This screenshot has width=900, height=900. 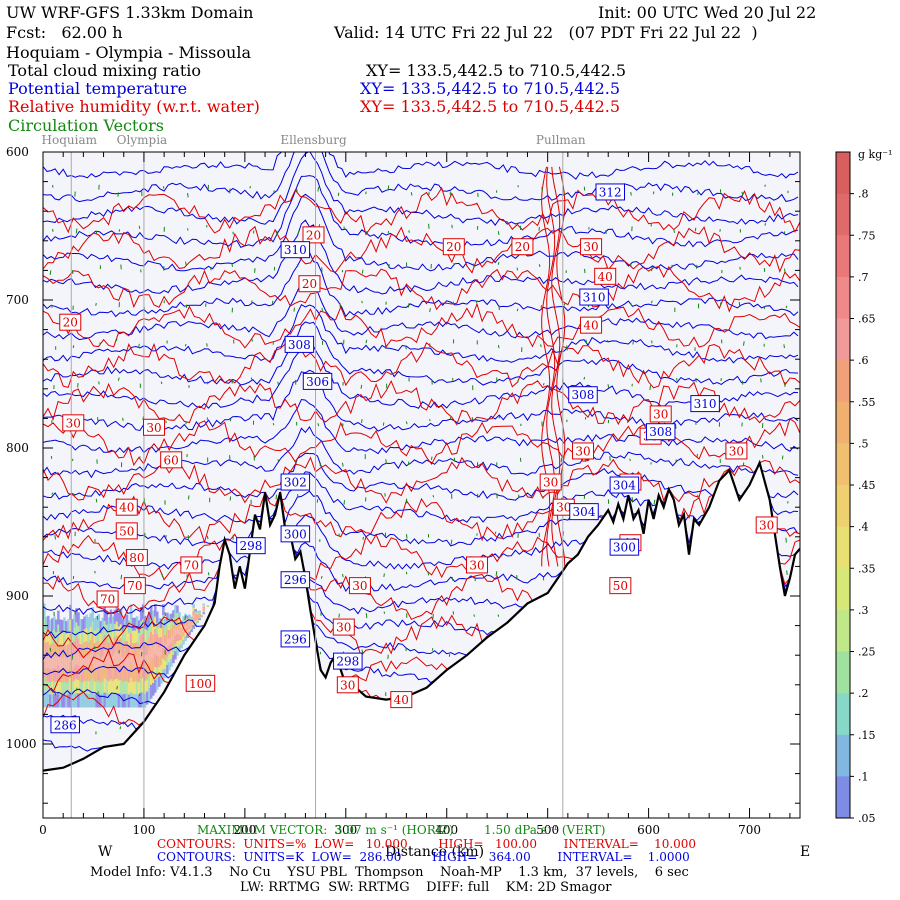 What do you see at coordinates (620, 586) in the screenshot?
I see `rh-label-text: 50` at bounding box center [620, 586].